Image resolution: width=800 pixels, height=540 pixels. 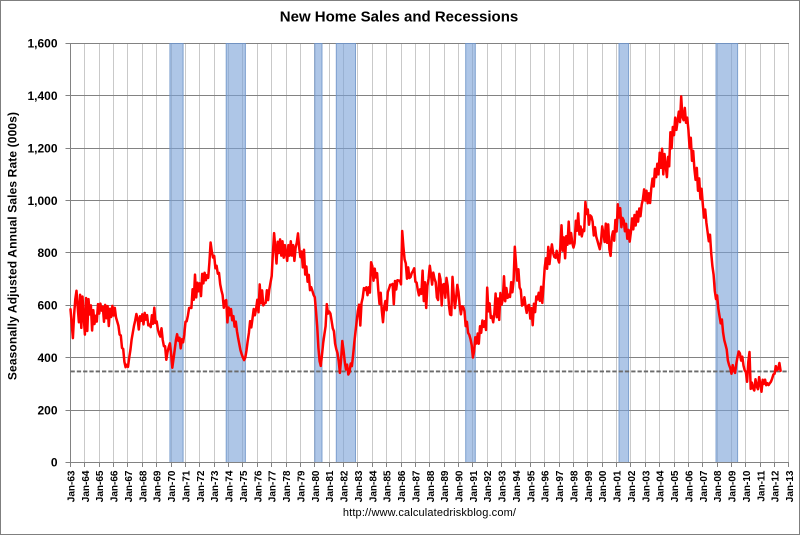 What do you see at coordinates (258, 486) in the screenshot?
I see `svg-text: Jan-76` at bounding box center [258, 486].